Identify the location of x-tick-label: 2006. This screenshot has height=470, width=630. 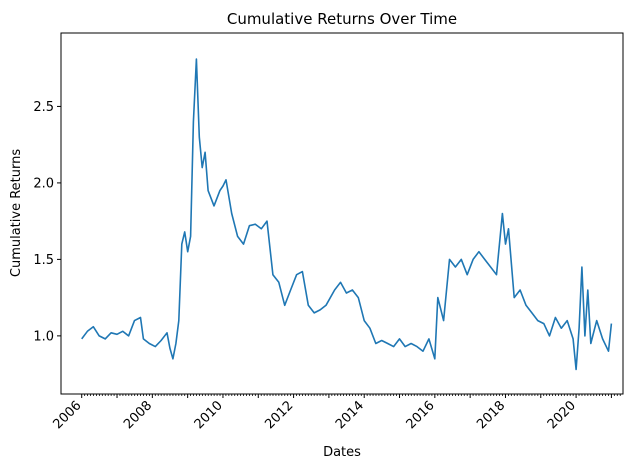
(68, 415).